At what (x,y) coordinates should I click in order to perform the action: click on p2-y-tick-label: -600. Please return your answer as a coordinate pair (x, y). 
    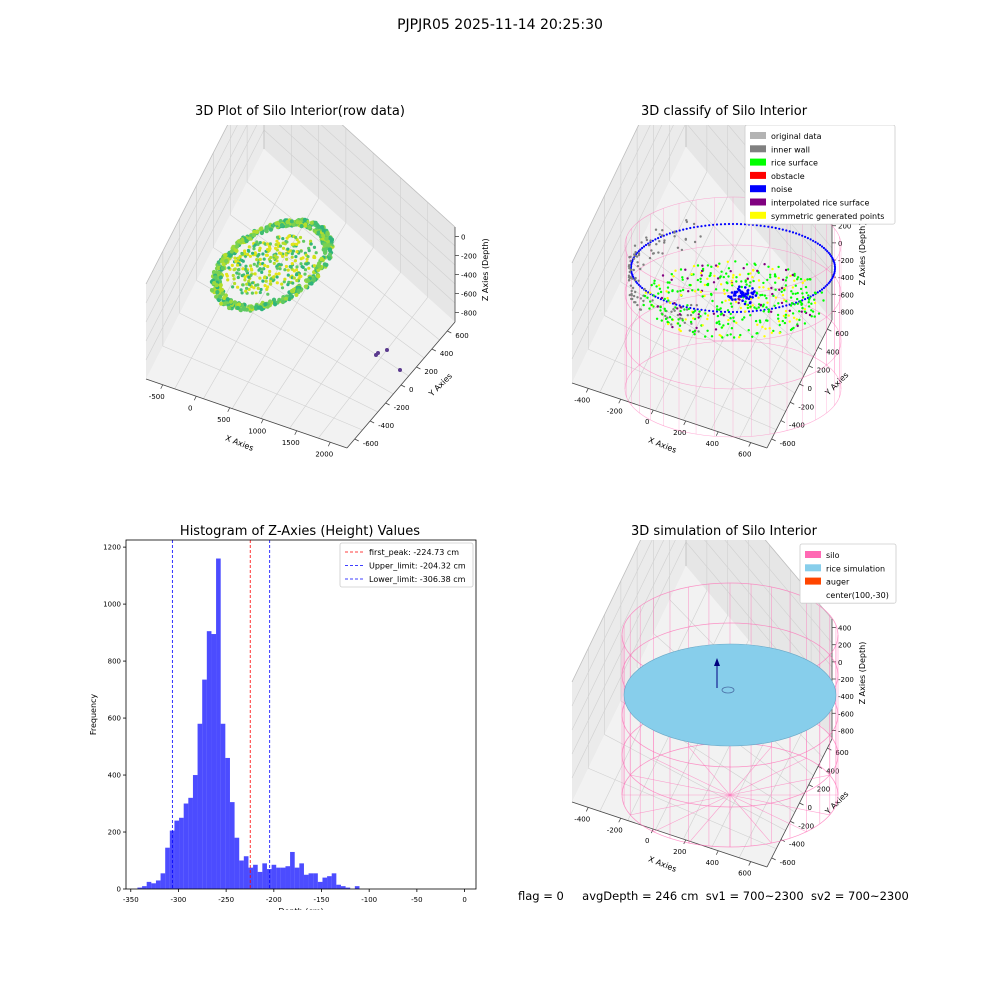
    Looking at the image, I should click on (788, 444).